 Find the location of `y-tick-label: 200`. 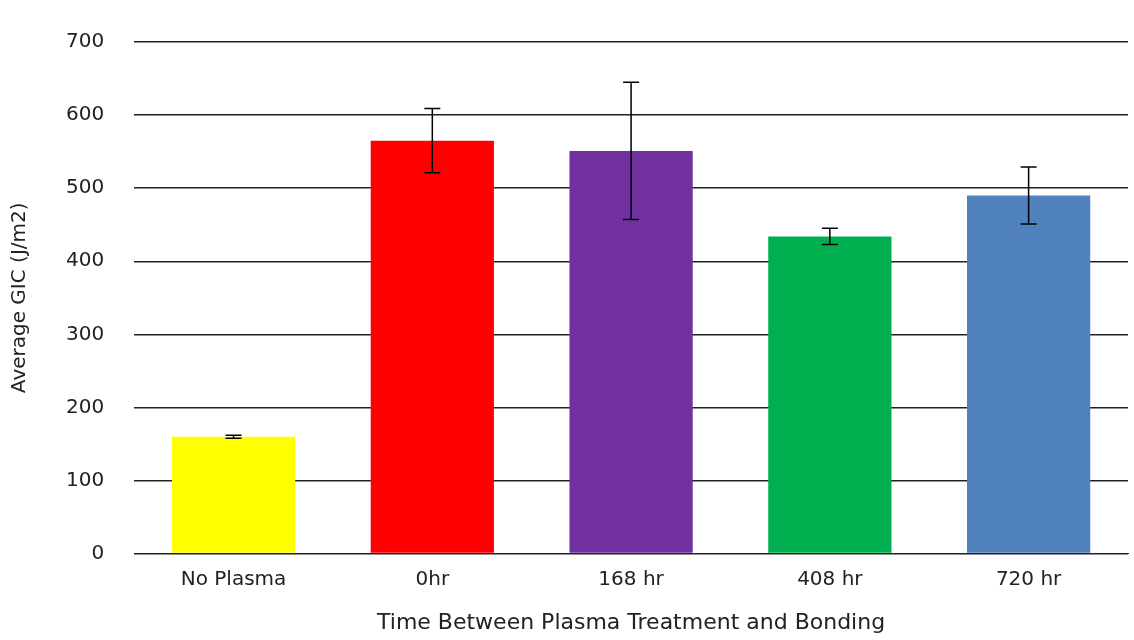

y-tick-label: 200 is located at coordinates (85, 405).